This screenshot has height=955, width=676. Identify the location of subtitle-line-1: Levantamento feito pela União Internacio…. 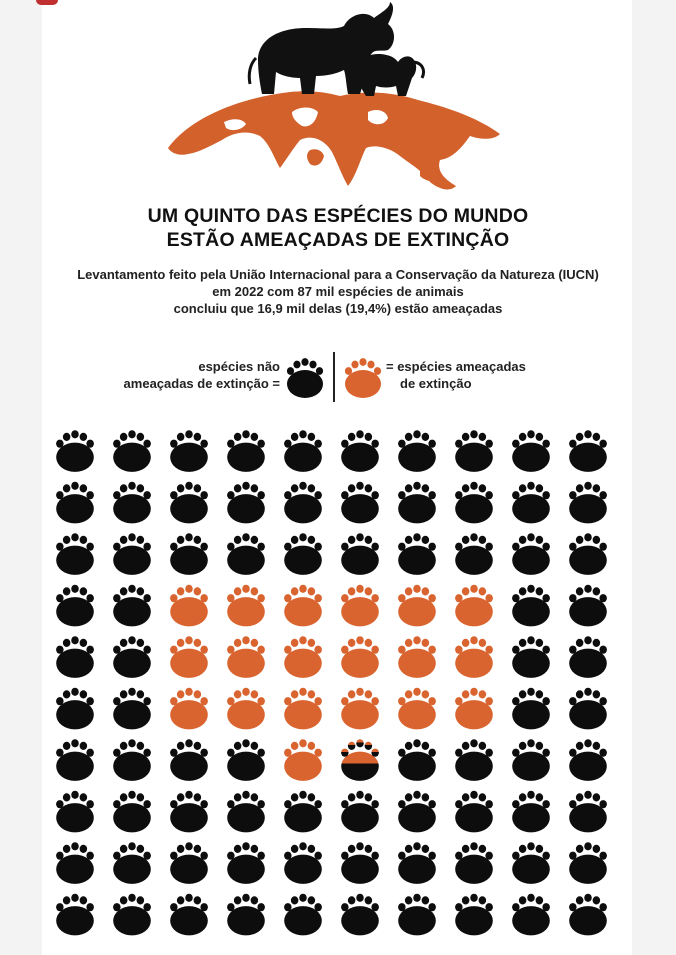
(338, 274).